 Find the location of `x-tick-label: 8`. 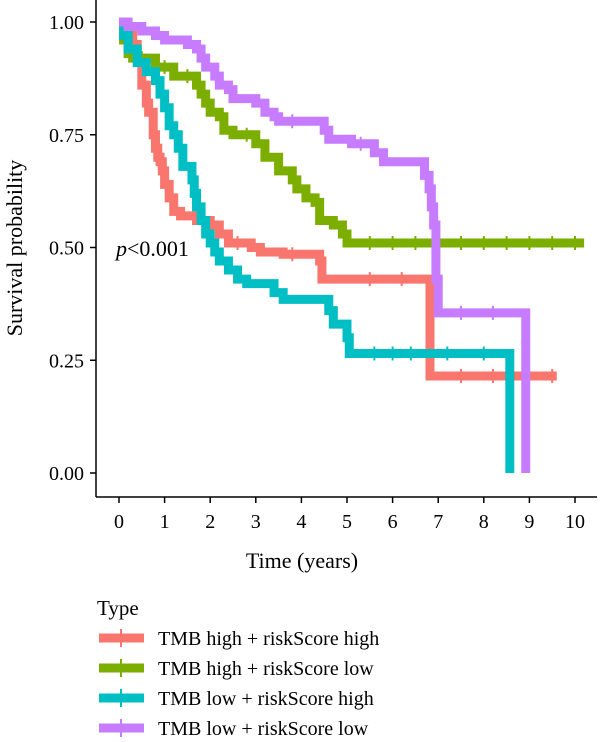

x-tick-label: 8 is located at coordinates (484, 522).